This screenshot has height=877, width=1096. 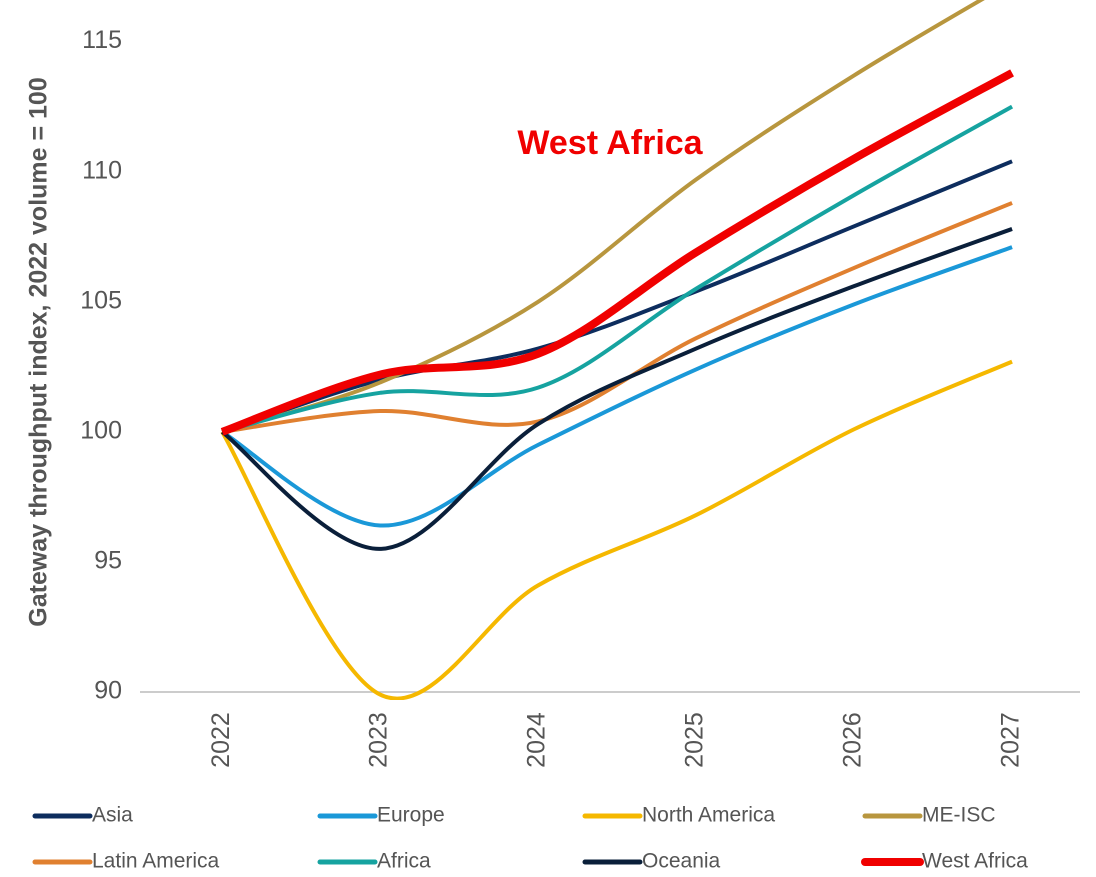 What do you see at coordinates (379, 740) in the screenshot?
I see `x-tick-label: 2023` at bounding box center [379, 740].